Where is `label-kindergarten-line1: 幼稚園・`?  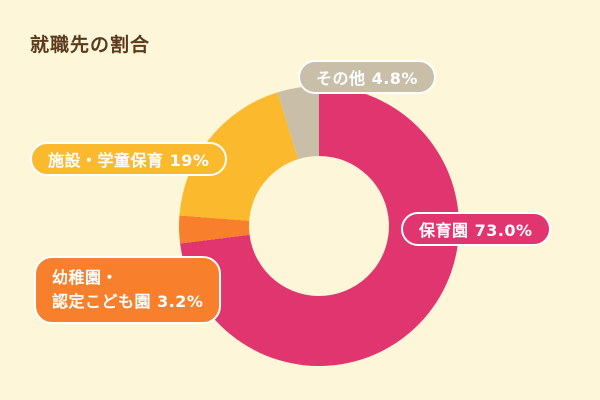 label-kindergarten-line1: 幼稚園・ is located at coordinates (85, 277).